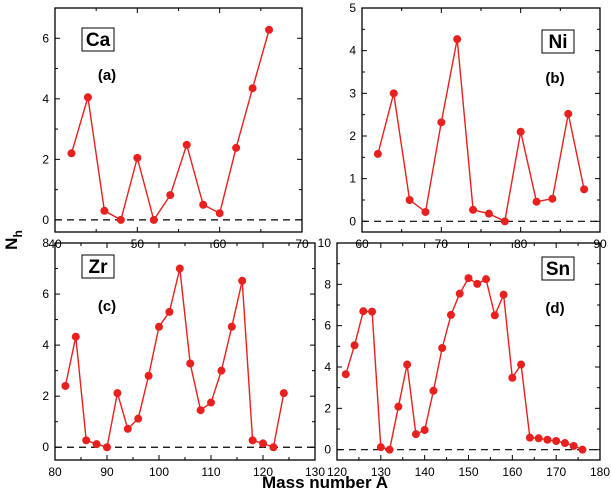 This screenshot has width=611, height=498. What do you see at coordinates (210, 472) in the screenshot?
I see `x-tick-label: 110` at bounding box center [210, 472].